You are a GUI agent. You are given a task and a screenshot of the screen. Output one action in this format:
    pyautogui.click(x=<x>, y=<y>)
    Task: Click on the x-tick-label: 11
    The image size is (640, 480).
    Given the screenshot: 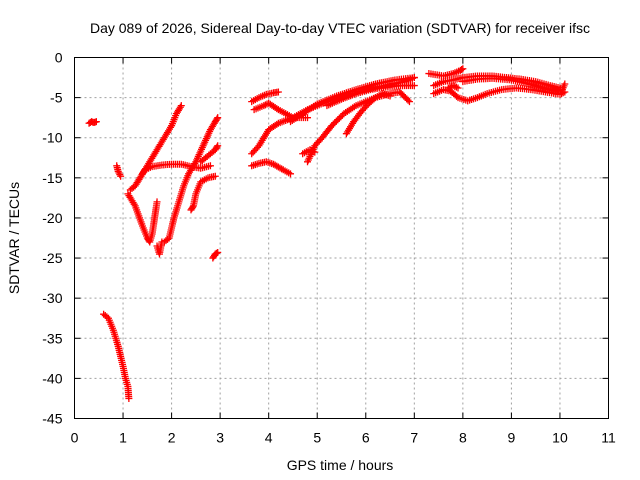 What is the action you would take?
    pyautogui.click(x=608, y=438)
    